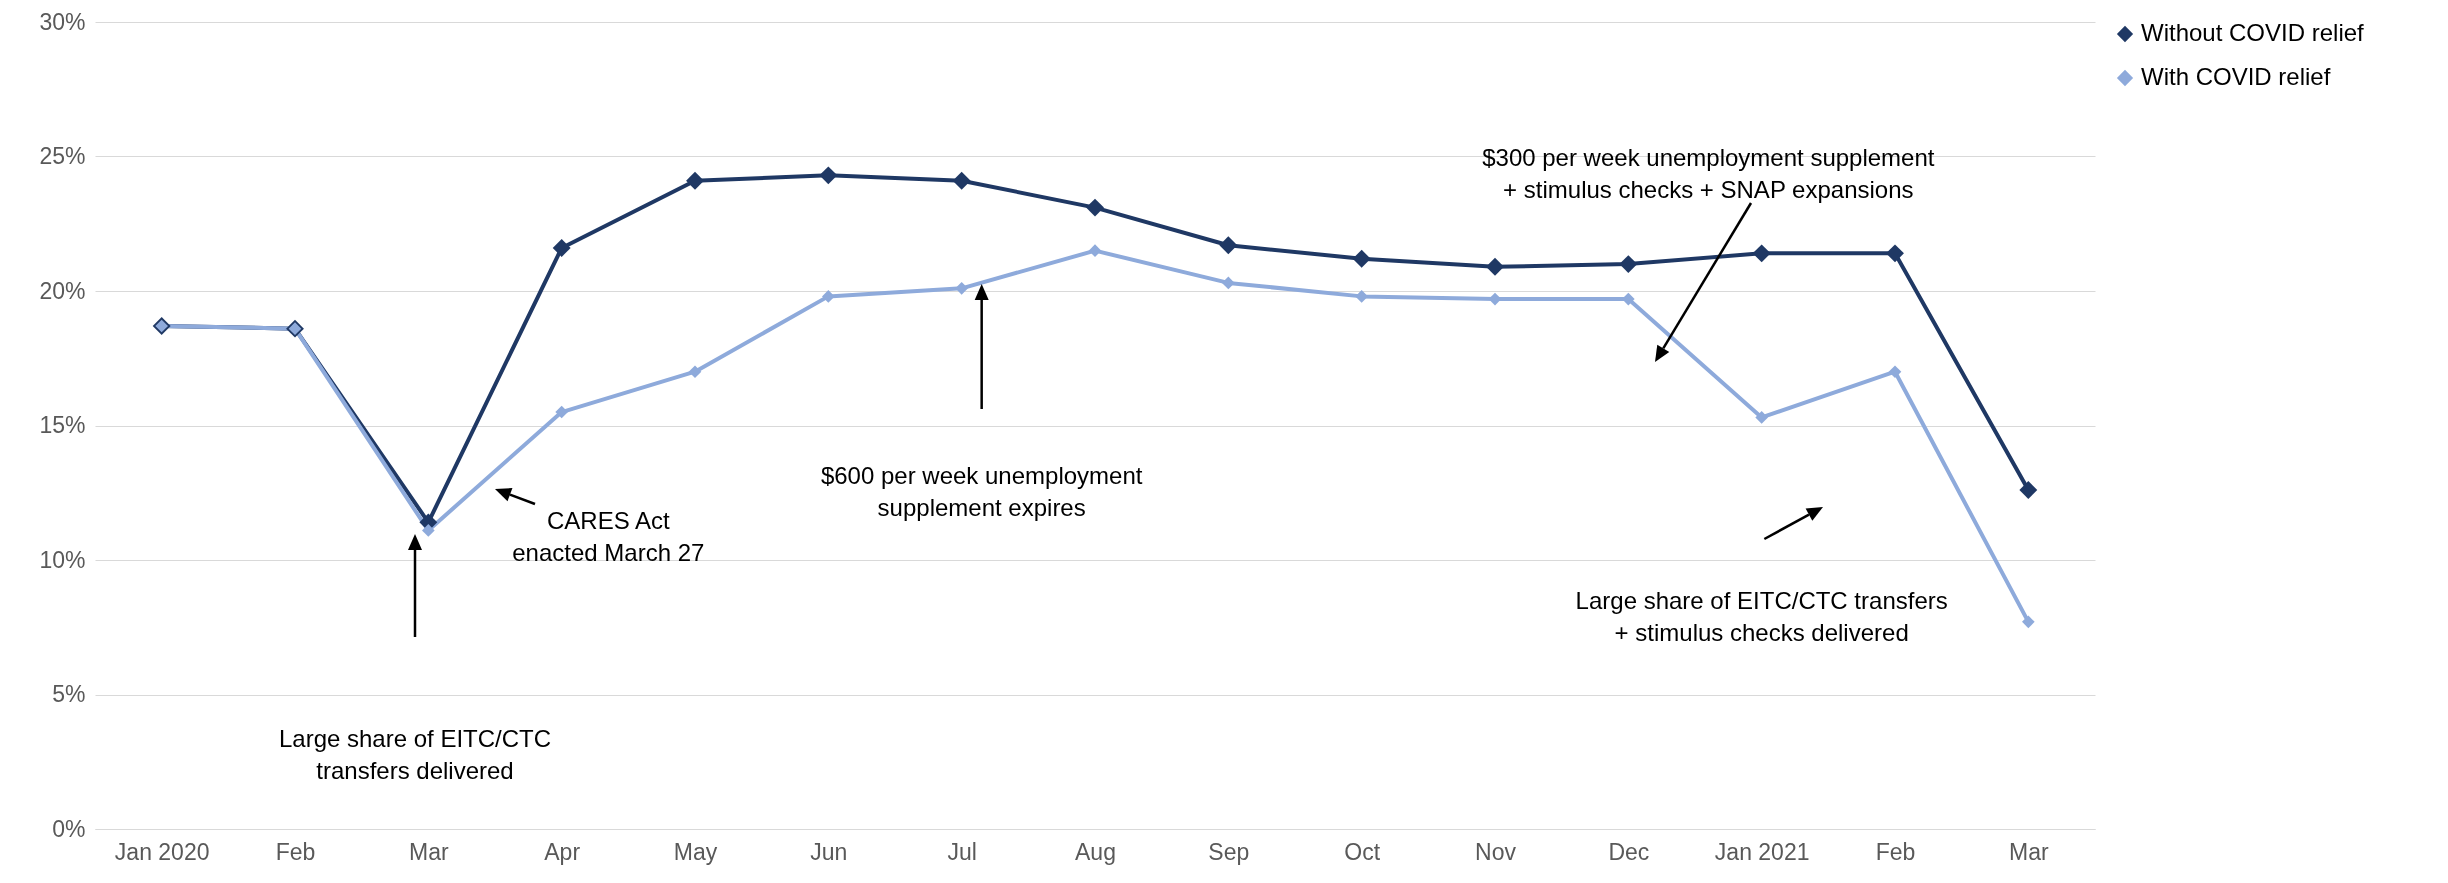  I want to click on annotation: $600 per week unemployment supplement expires, so click(981, 491).